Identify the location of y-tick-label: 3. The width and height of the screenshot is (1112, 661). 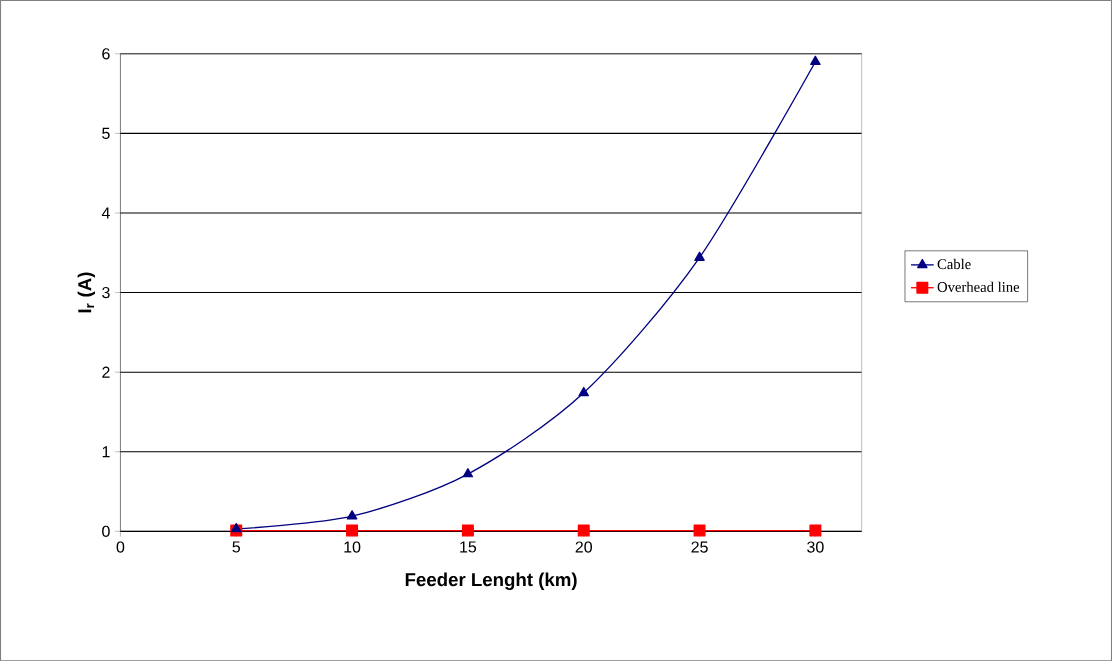
(106, 292).